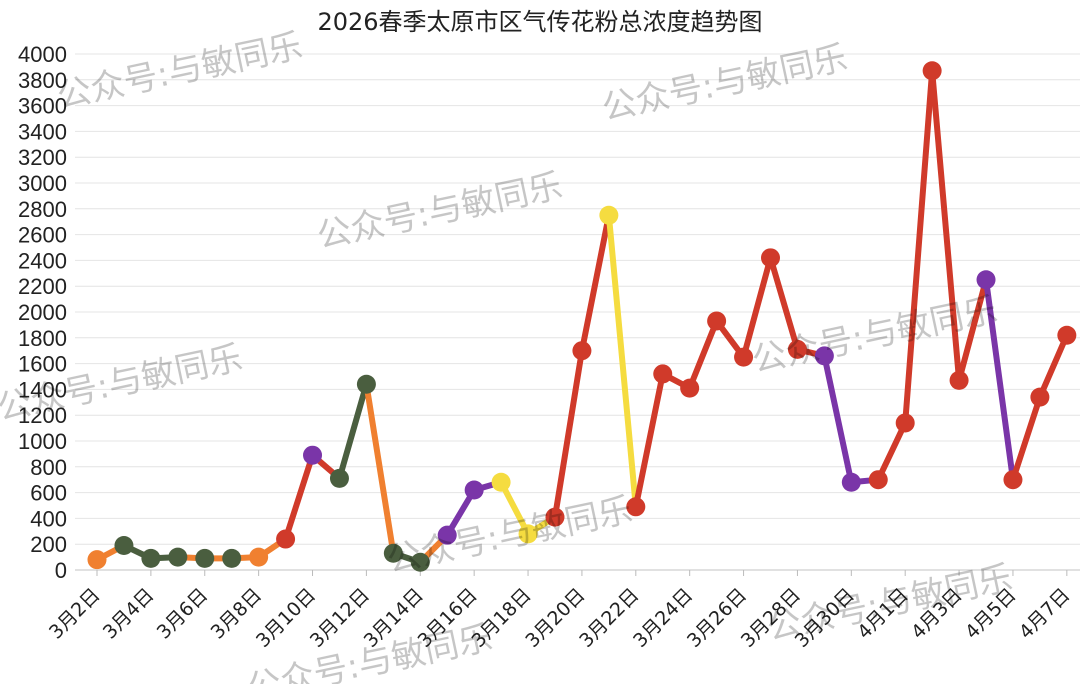 The width and height of the screenshot is (1080, 684). What do you see at coordinates (42, 364) in the screenshot?
I see `y-tick-label: 1600` at bounding box center [42, 364].